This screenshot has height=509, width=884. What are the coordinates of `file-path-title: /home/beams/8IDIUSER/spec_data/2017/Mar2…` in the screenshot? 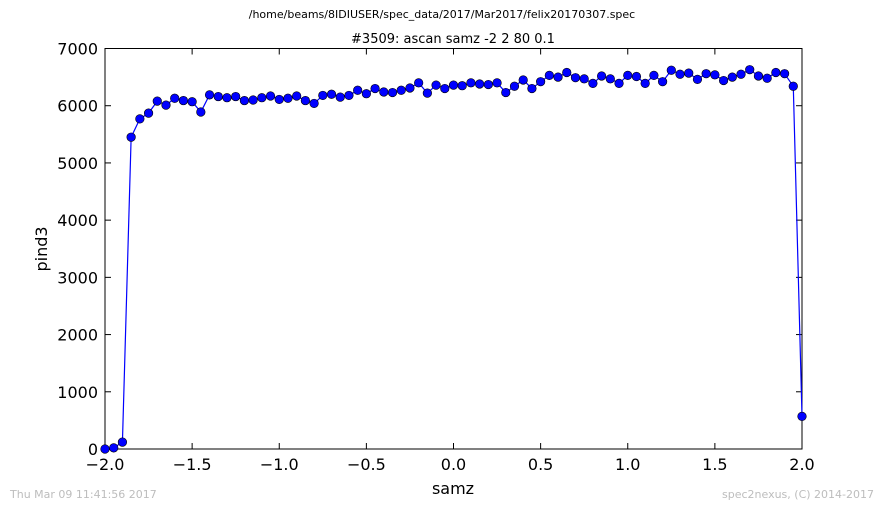 It's located at (442, 14).